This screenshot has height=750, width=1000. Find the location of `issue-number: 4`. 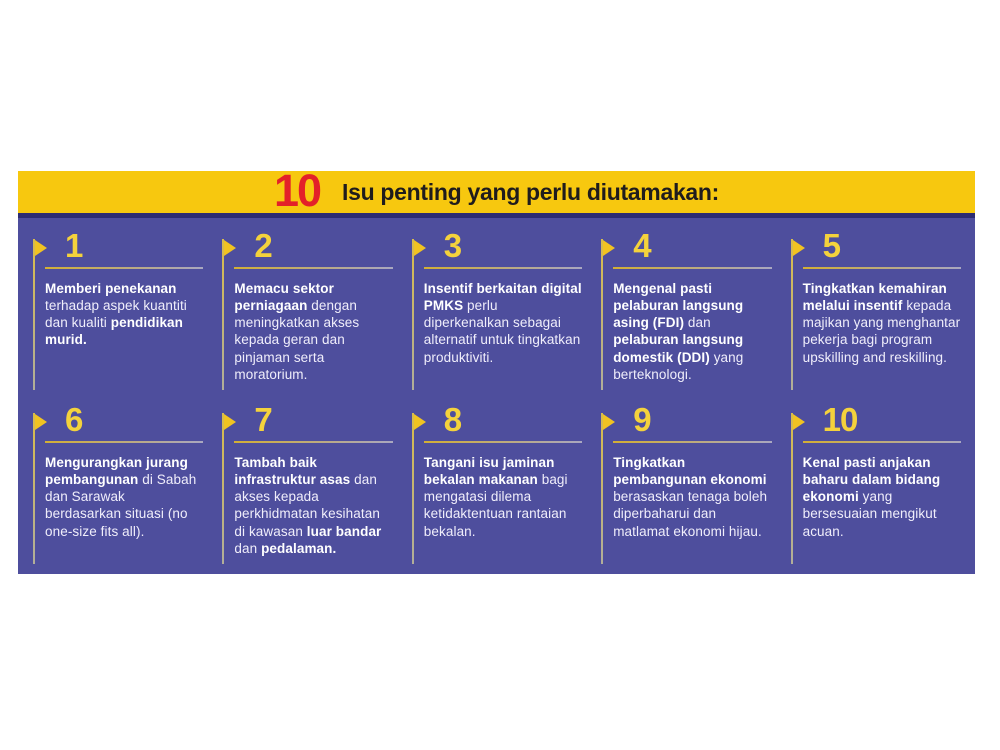

issue-number: 4 is located at coordinates (642, 245).